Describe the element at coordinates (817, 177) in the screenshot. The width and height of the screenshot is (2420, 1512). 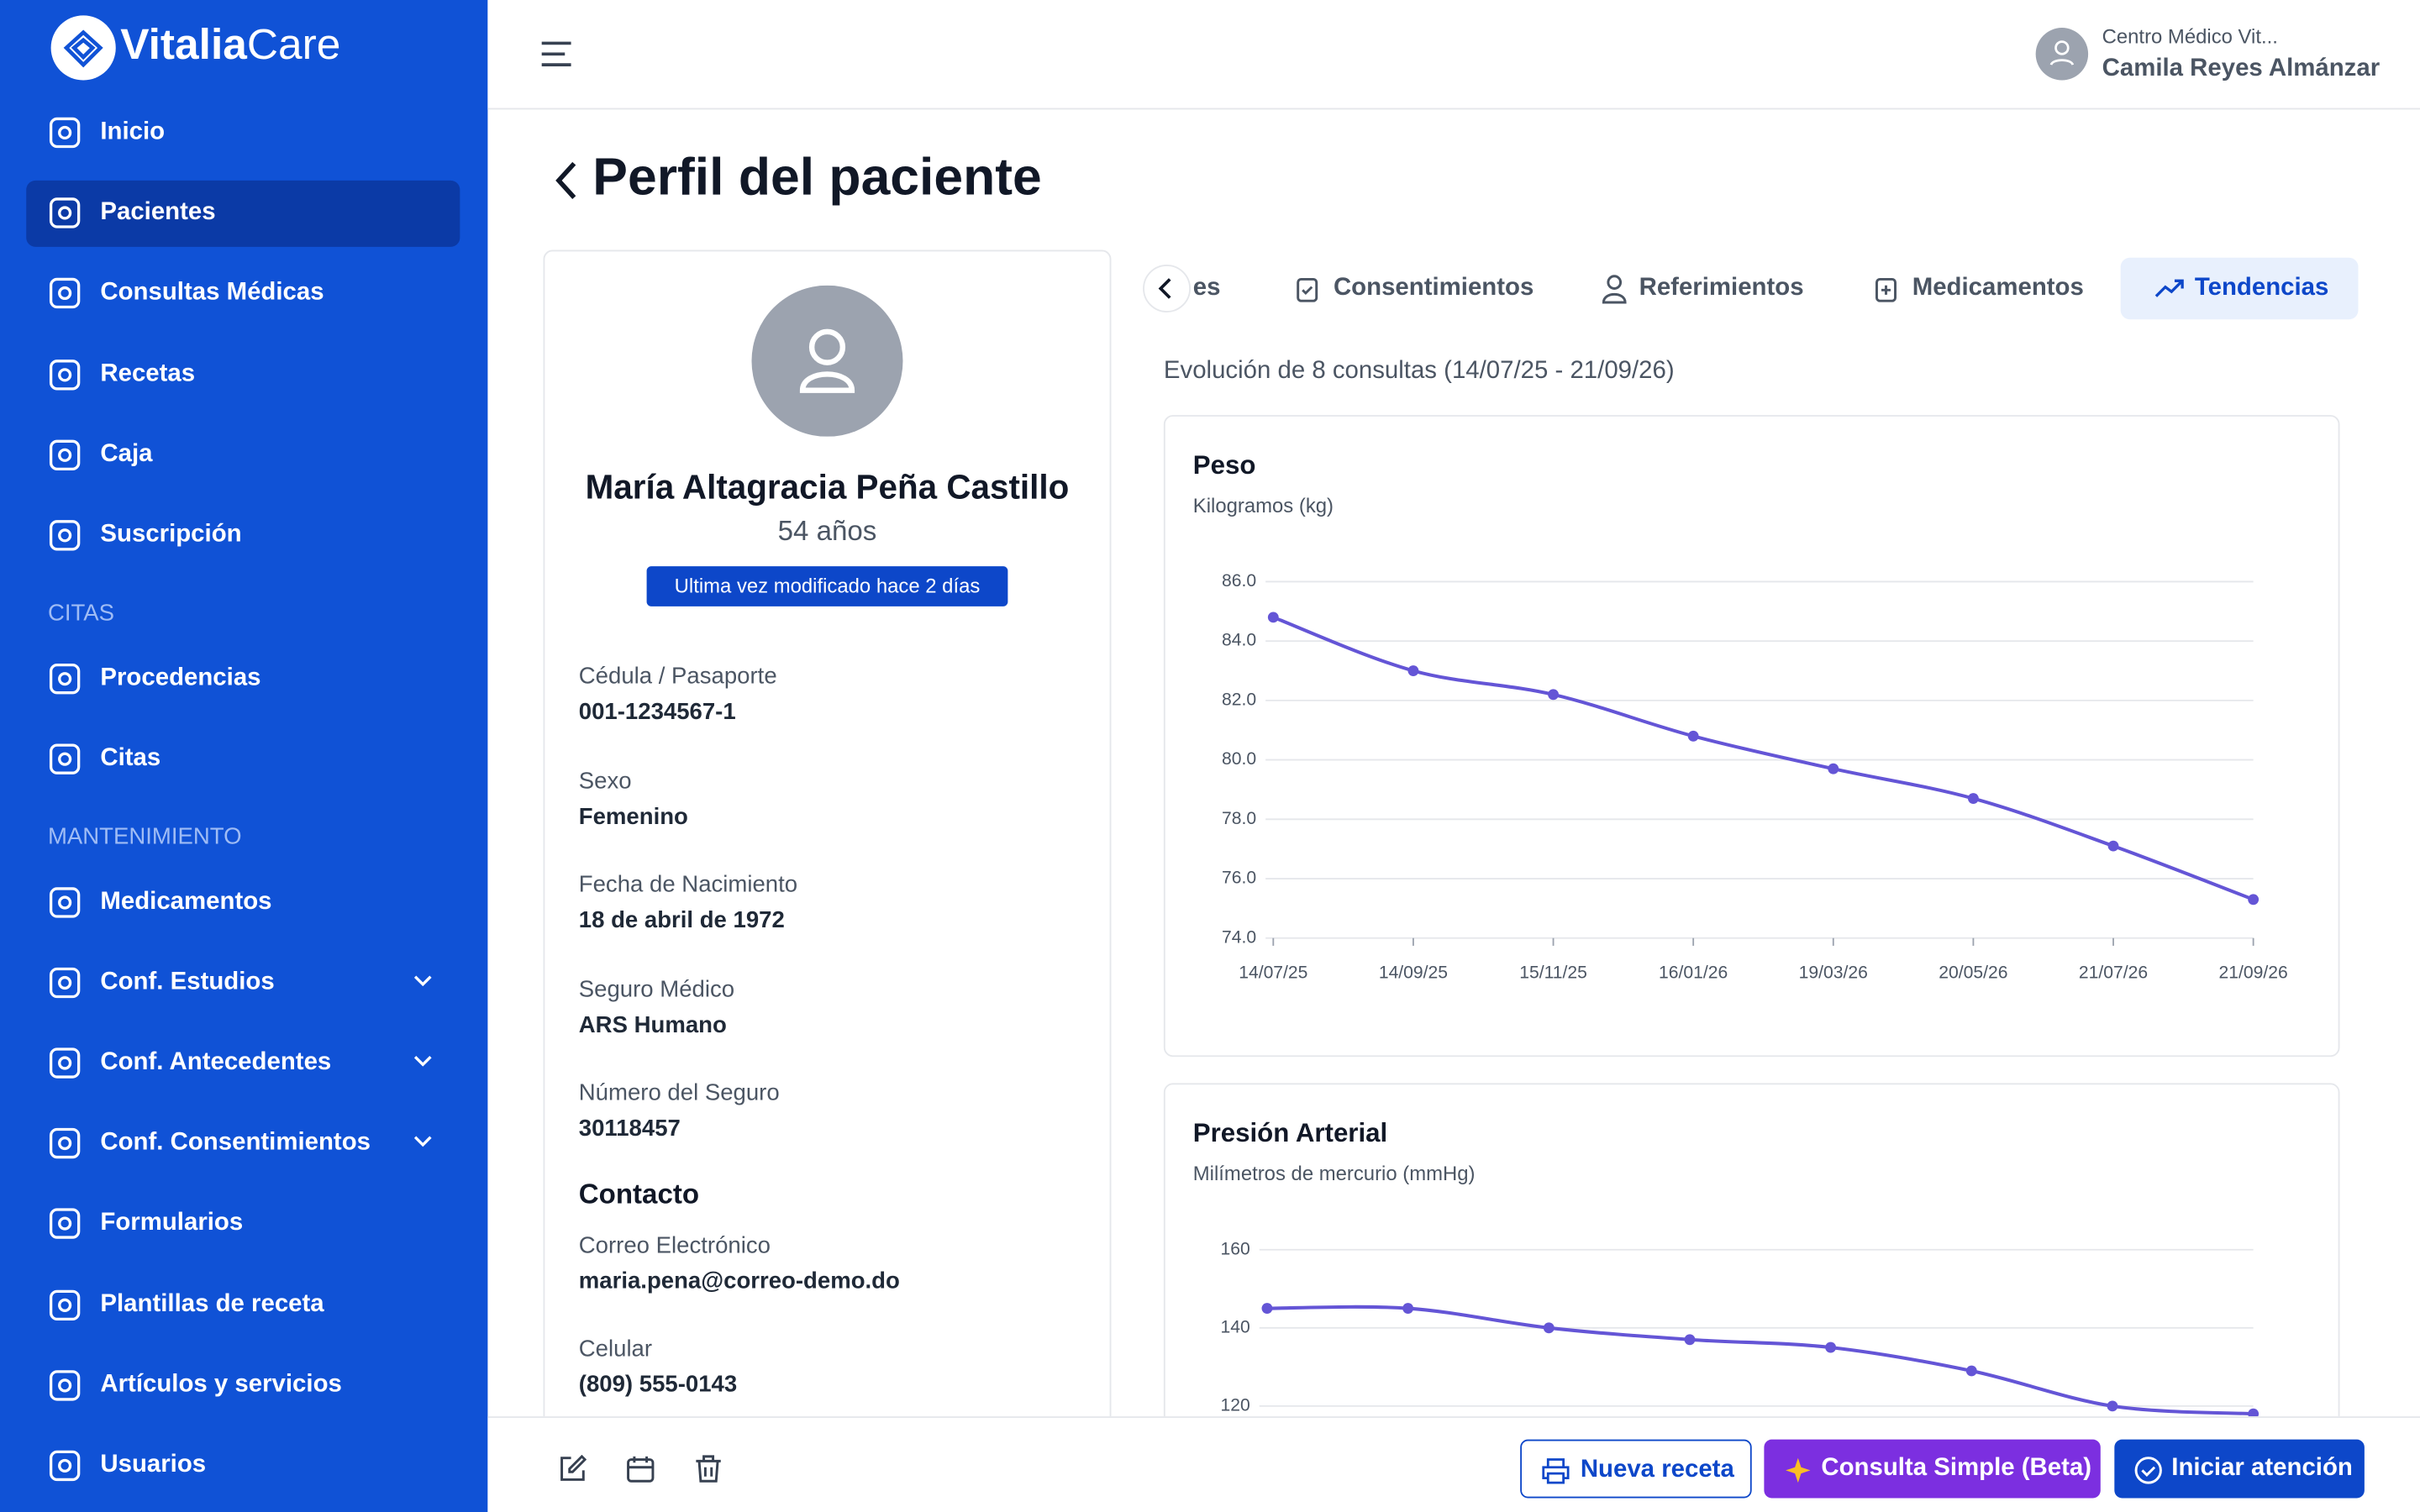
I see `page-title: Perfil del paciente` at that location.